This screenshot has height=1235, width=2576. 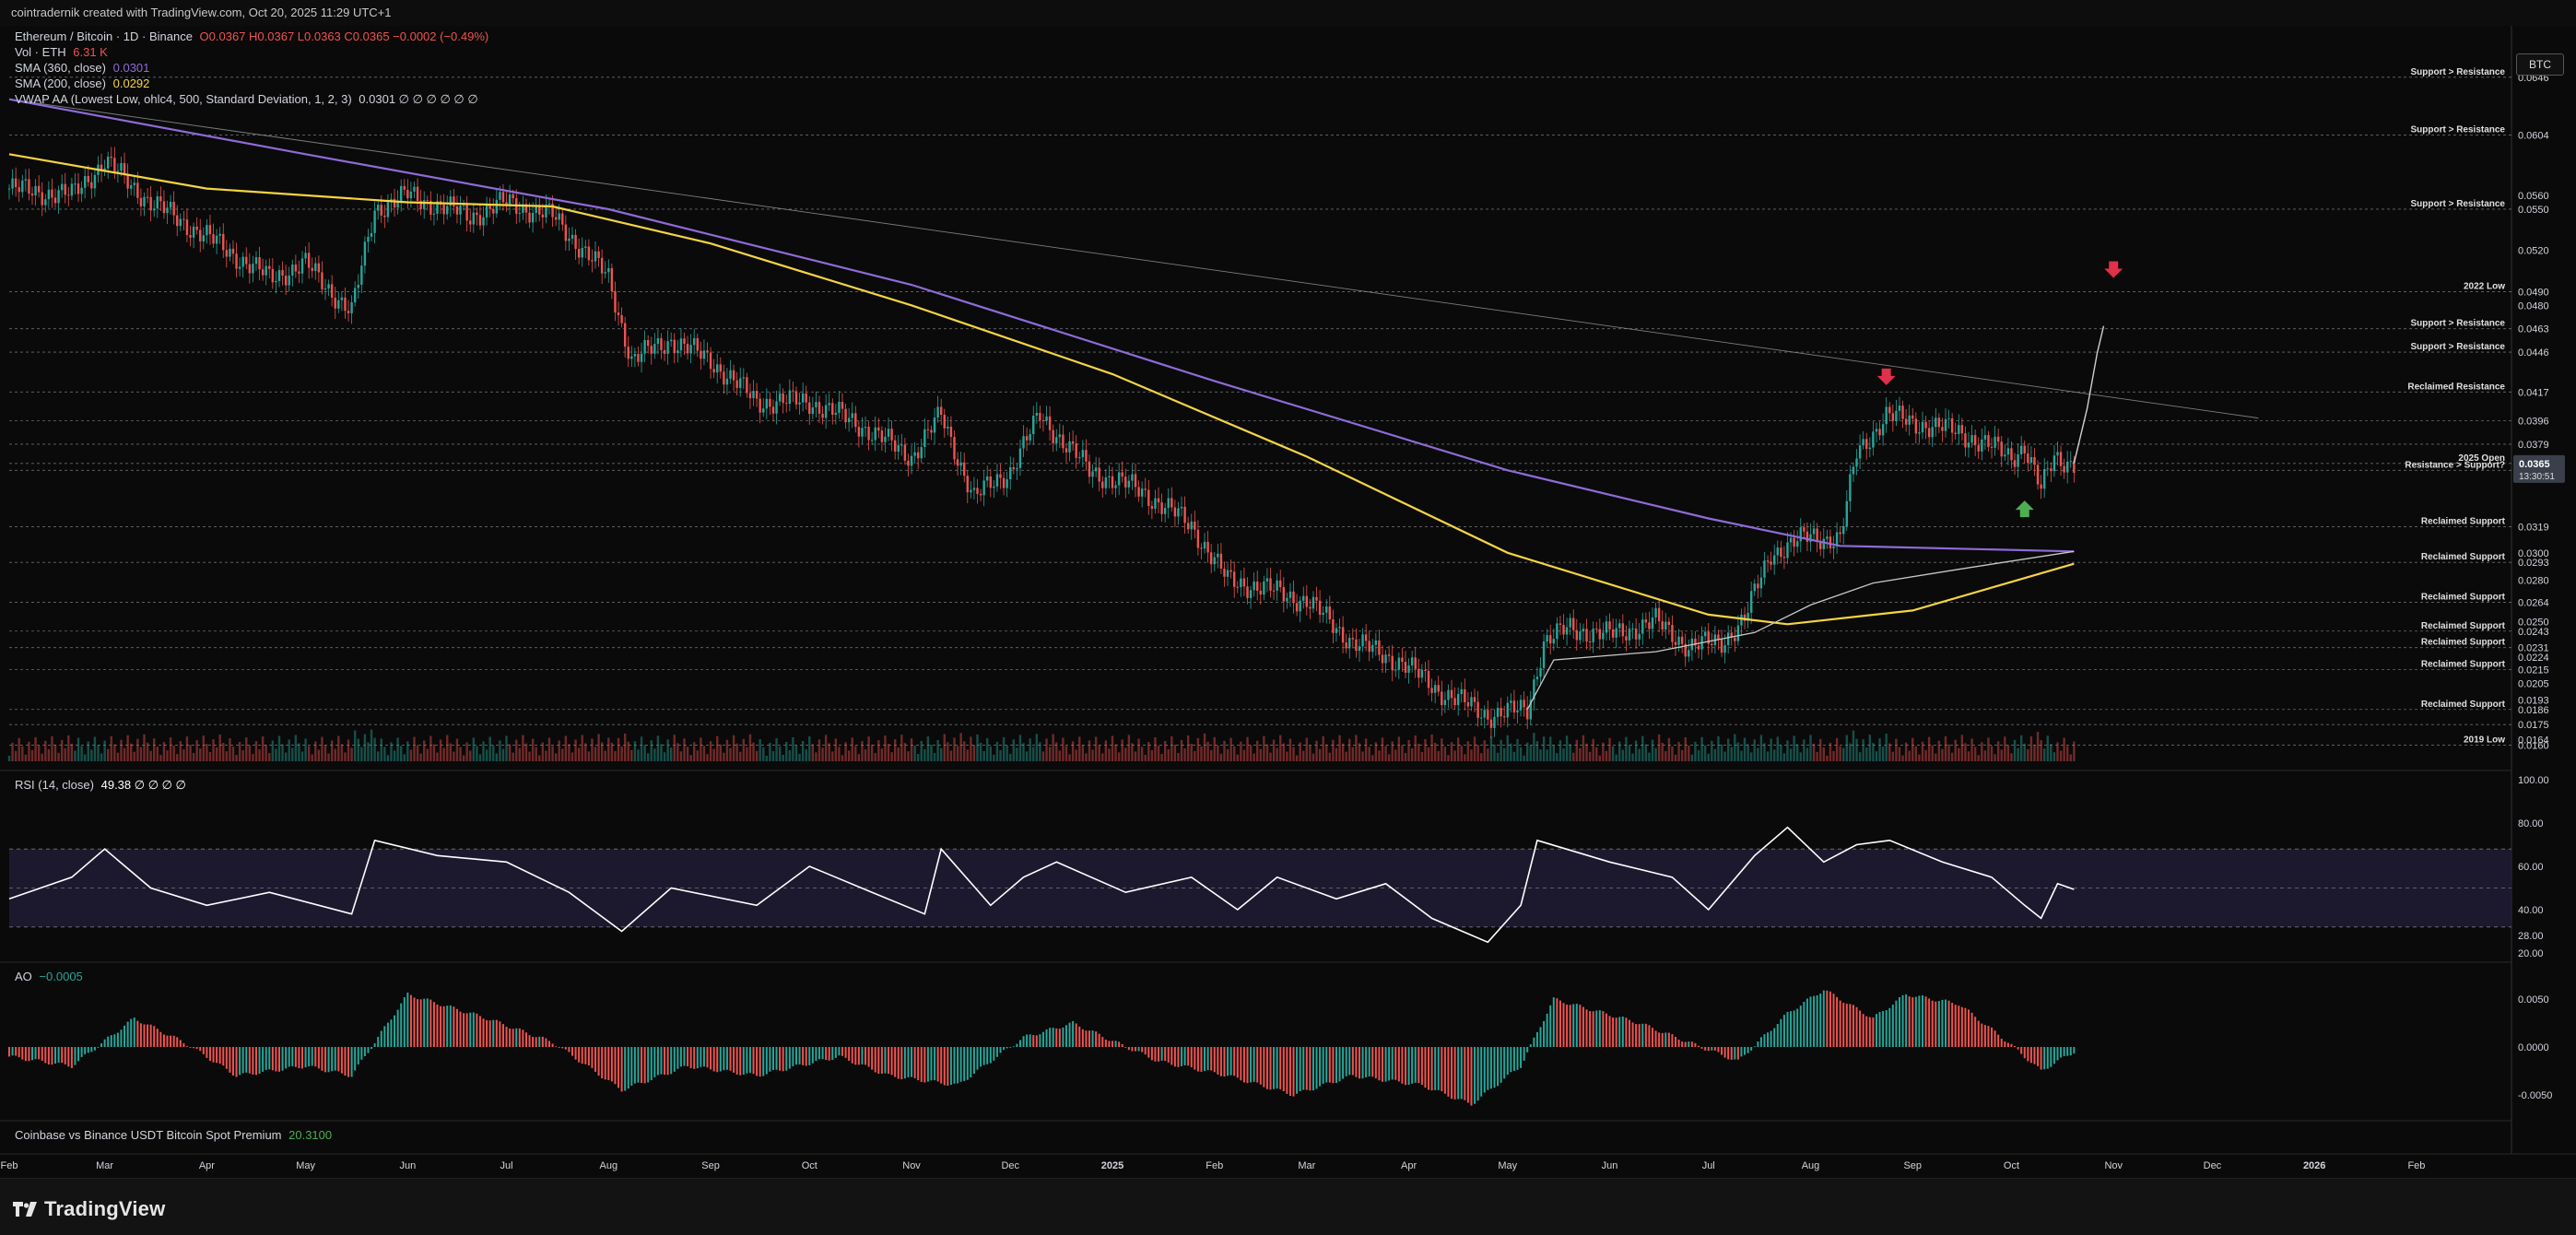 What do you see at coordinates (2456, 387) in the screenshot?
I see `level-label: Reclaimed Resistance` at bounding box center [2456, 387].